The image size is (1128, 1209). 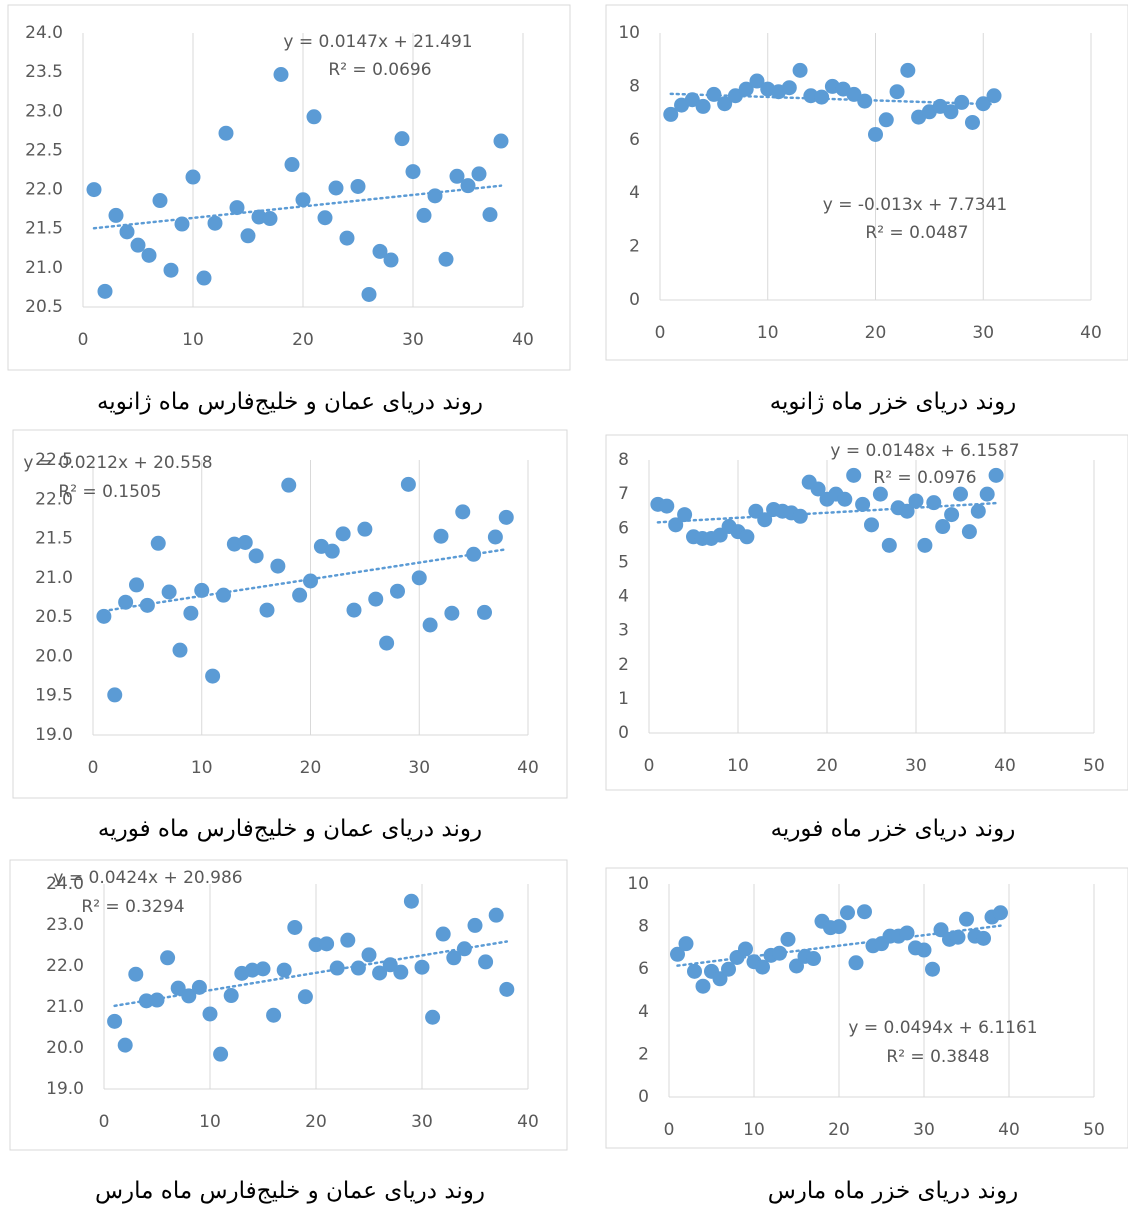 I want to click on y-tick-label: 1, so click(x=623, y=699).